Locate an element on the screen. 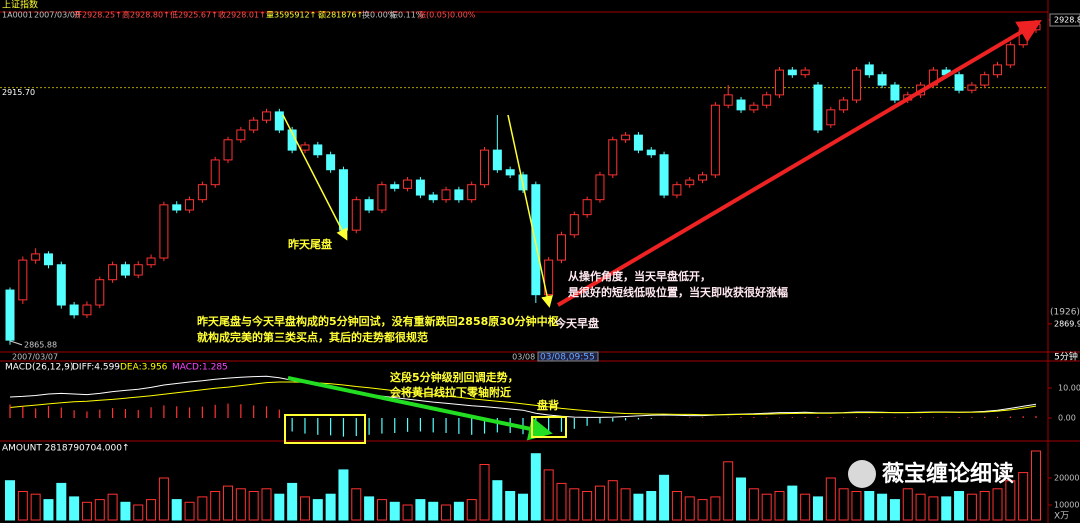 This screenshot has height=523, width=1080. chart-title: 上证指数 is located at coordinates (20, 5).